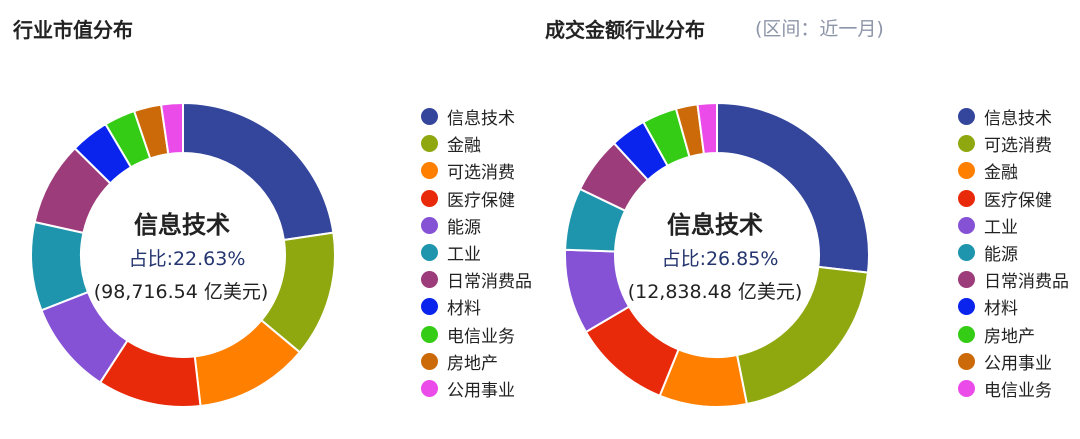 Image resolution: width=1080 pixels, height=439 pixels. Describe the element at coordinates (819, 29) in the screenshot. I see `chart-subtitle: (区间：近一月)` at that location.